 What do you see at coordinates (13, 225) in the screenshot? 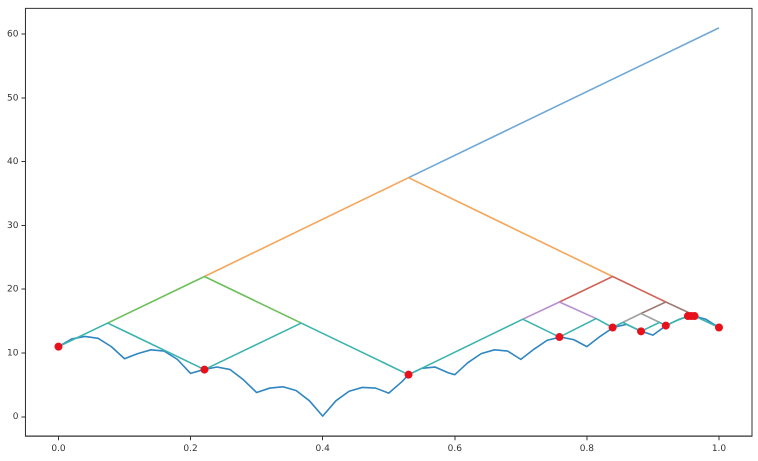
I see `y-tick-label: 30` at bounding box center [13, 225].